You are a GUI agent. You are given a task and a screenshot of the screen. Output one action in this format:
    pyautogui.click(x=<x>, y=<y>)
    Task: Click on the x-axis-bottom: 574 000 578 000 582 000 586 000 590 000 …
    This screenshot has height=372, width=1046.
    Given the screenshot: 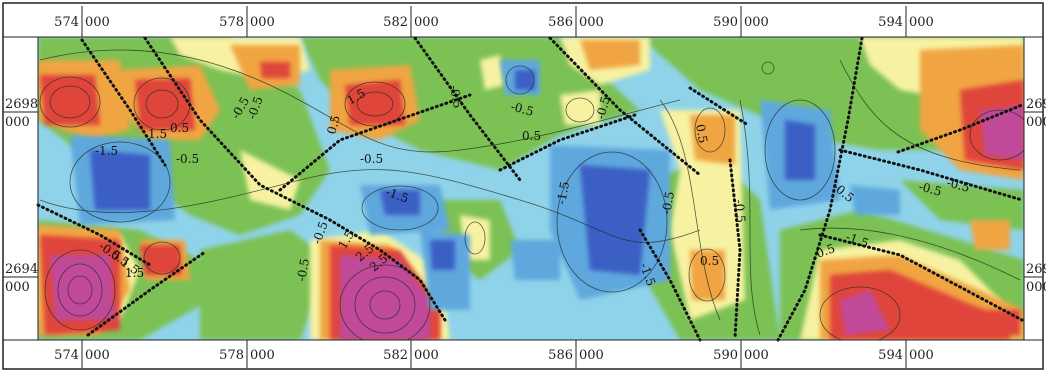 What is the action you would take?
    pyautogui.click(x=494, y=354)
    